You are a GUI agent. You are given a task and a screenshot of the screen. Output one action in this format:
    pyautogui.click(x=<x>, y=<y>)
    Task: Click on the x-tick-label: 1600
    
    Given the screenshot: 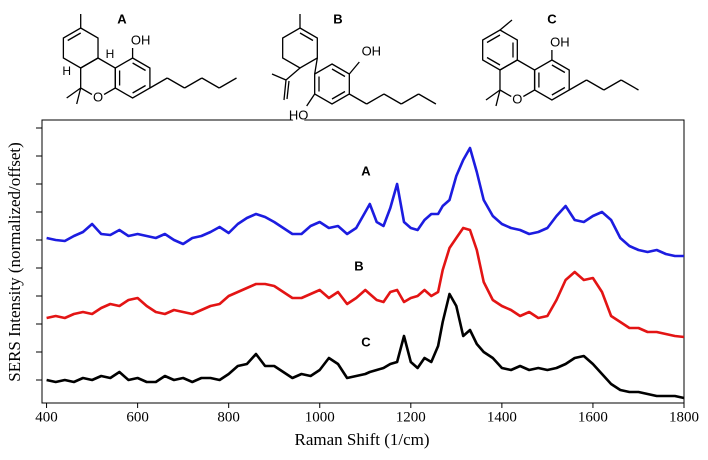 What is the action you would take?
    pyautogui.click(x=593, y=417)
    